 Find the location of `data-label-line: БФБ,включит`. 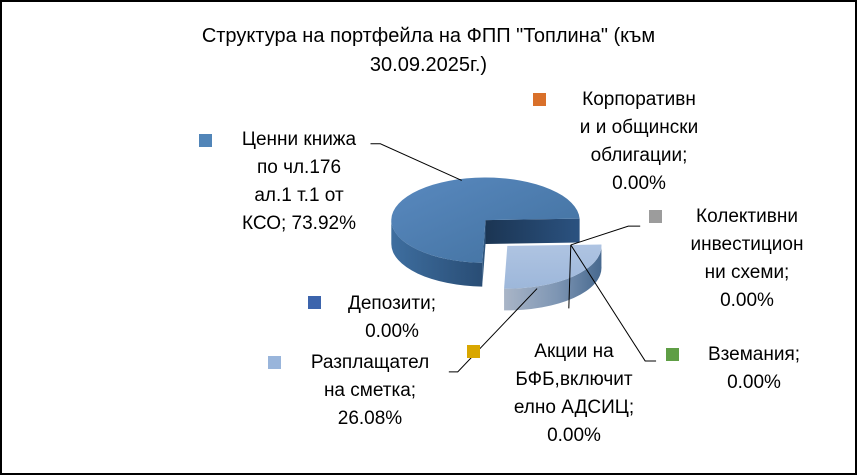

data-label-line: БФБ,включит is located at coordinates (574, 379).